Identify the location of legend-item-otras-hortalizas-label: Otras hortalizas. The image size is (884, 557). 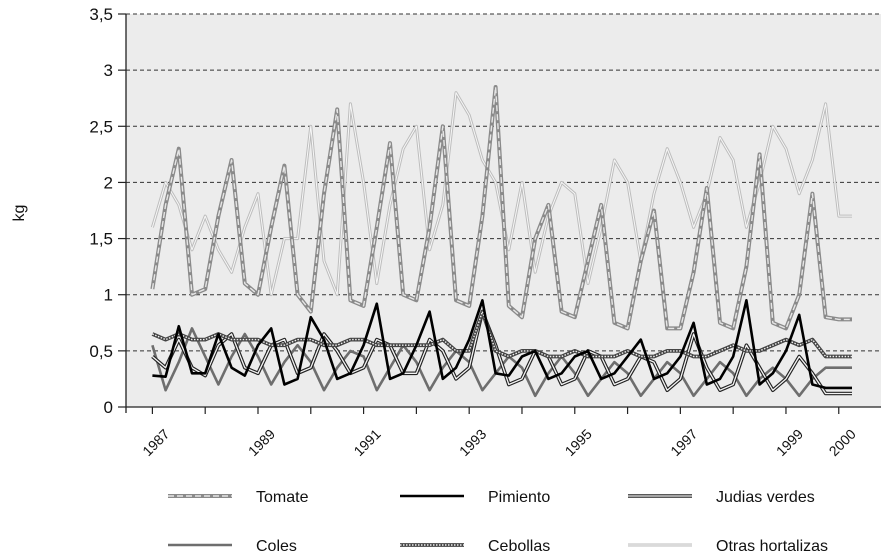
(772, 546).